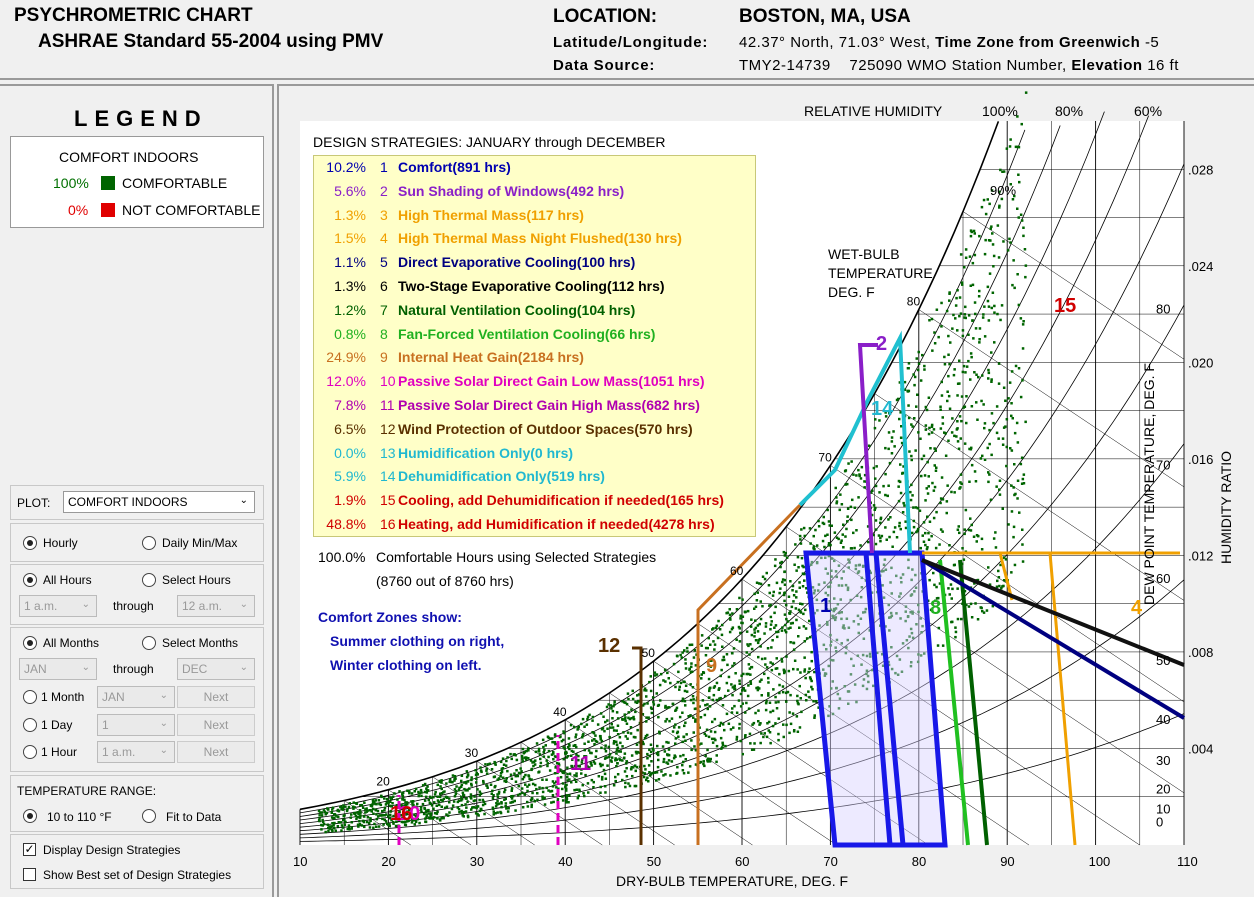 This screenshot has width=1254, height=897. Describe the element at coordinates (149, 580) in the screenshot. I see `select-hours-radio` at that location.